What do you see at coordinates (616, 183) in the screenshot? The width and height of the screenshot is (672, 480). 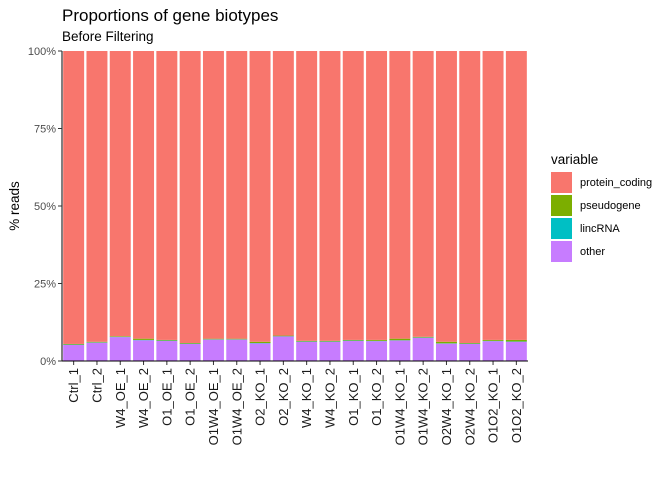 I see `legend-label-protein-coding: protein_coding` at bounding box center [616, 183].